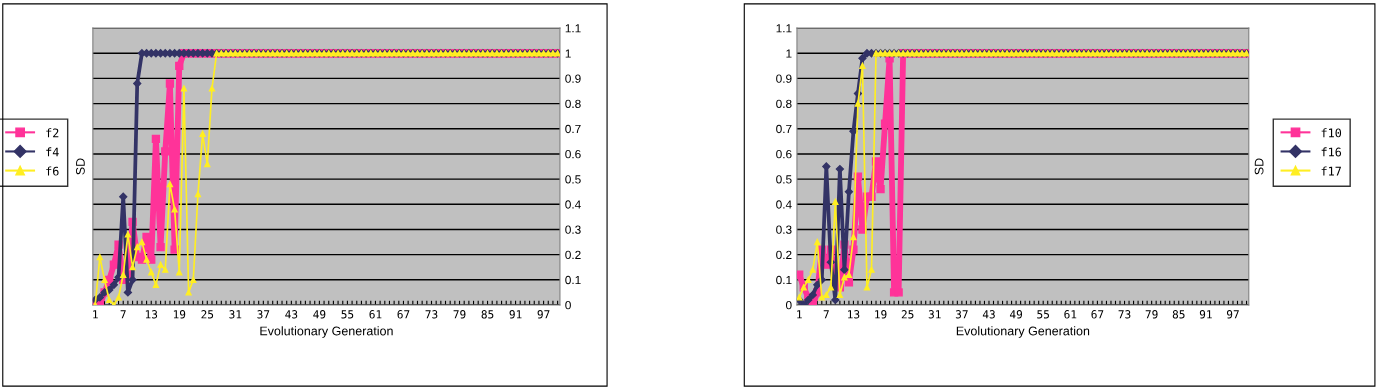 This screenshot has width=1386, height=390. I want to click on legend-label: f4, so click(52, 152).